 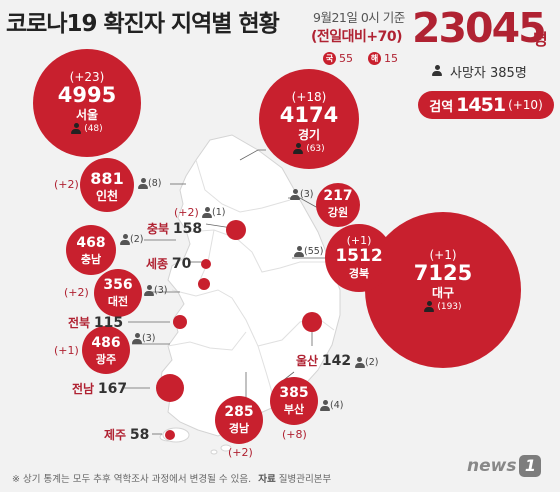 I want to click on region-dots, so click(x=239, y=330).